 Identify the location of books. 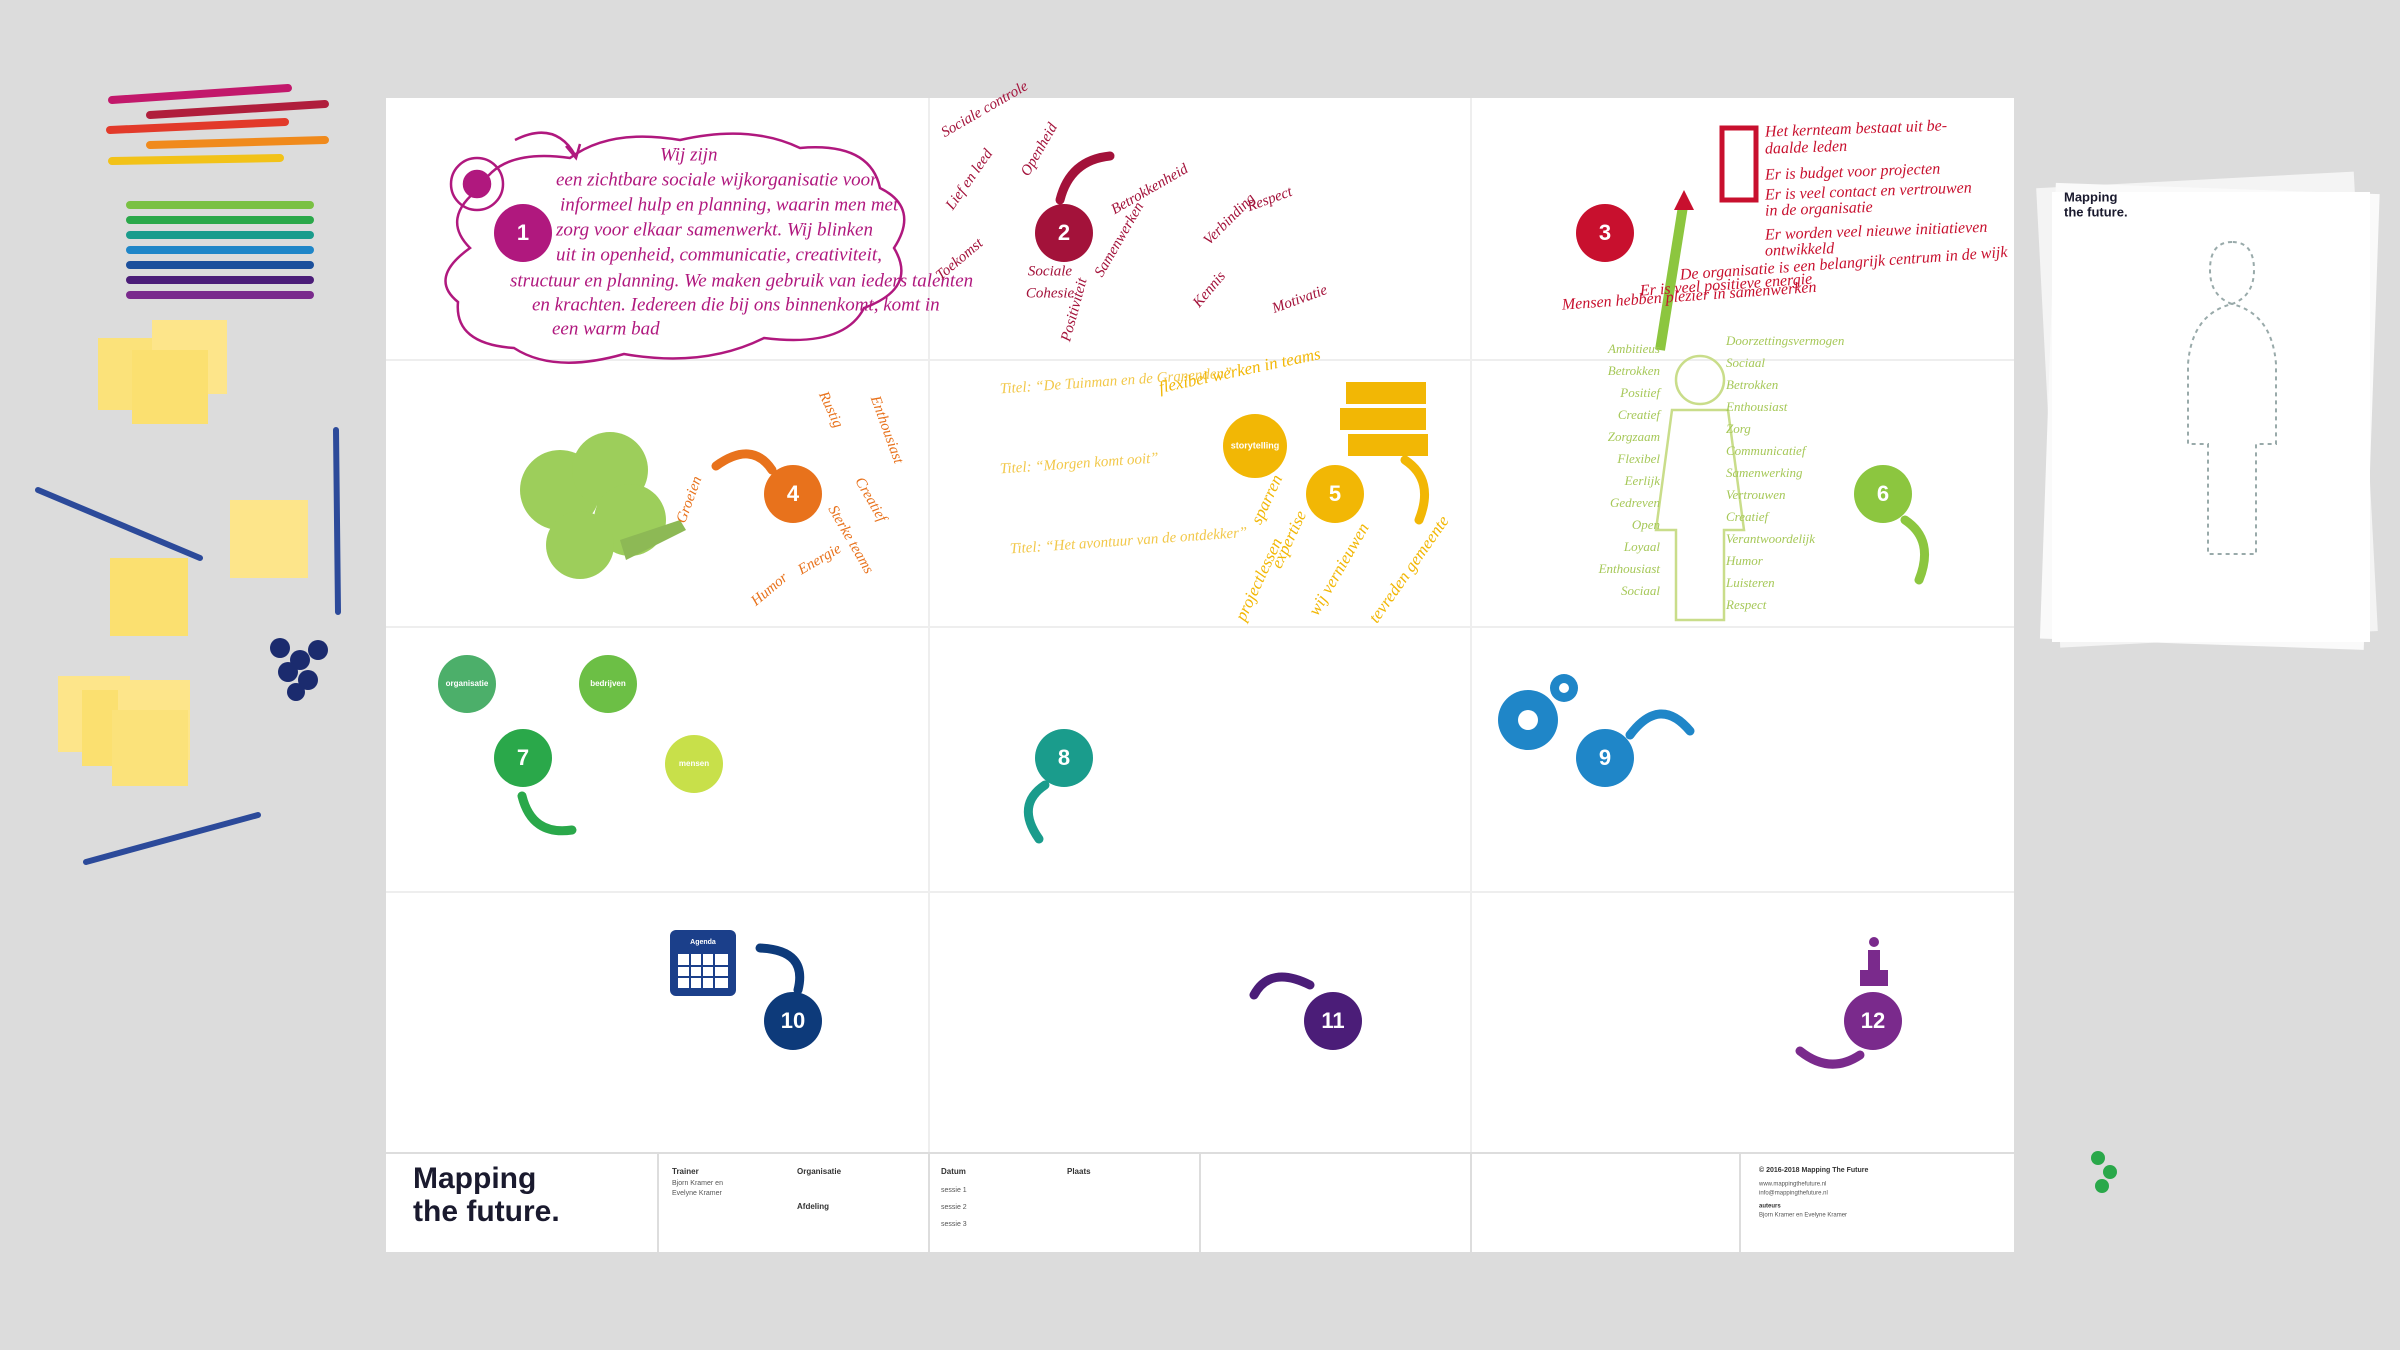
(1384, 419).